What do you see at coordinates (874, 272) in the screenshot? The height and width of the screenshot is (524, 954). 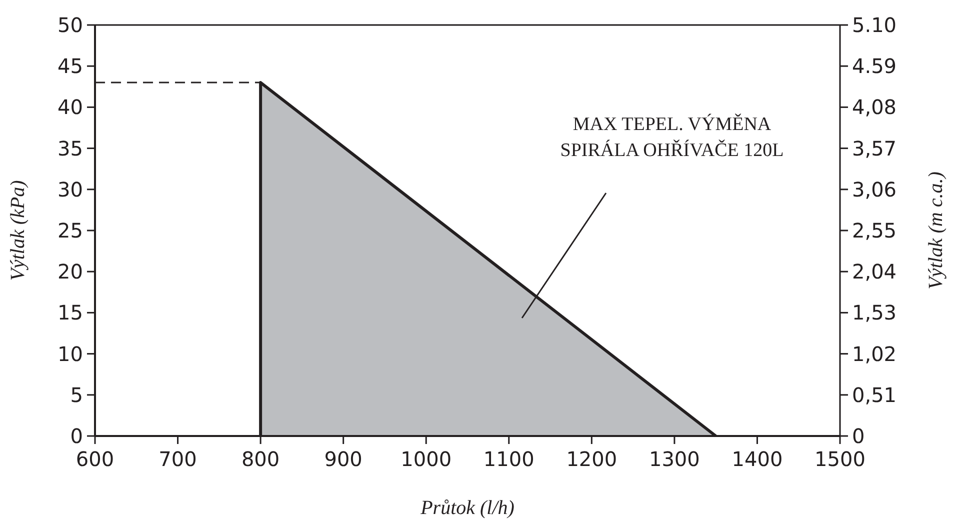 I see `y2-tick-label: 2,04` at bounding box center [874, 272].